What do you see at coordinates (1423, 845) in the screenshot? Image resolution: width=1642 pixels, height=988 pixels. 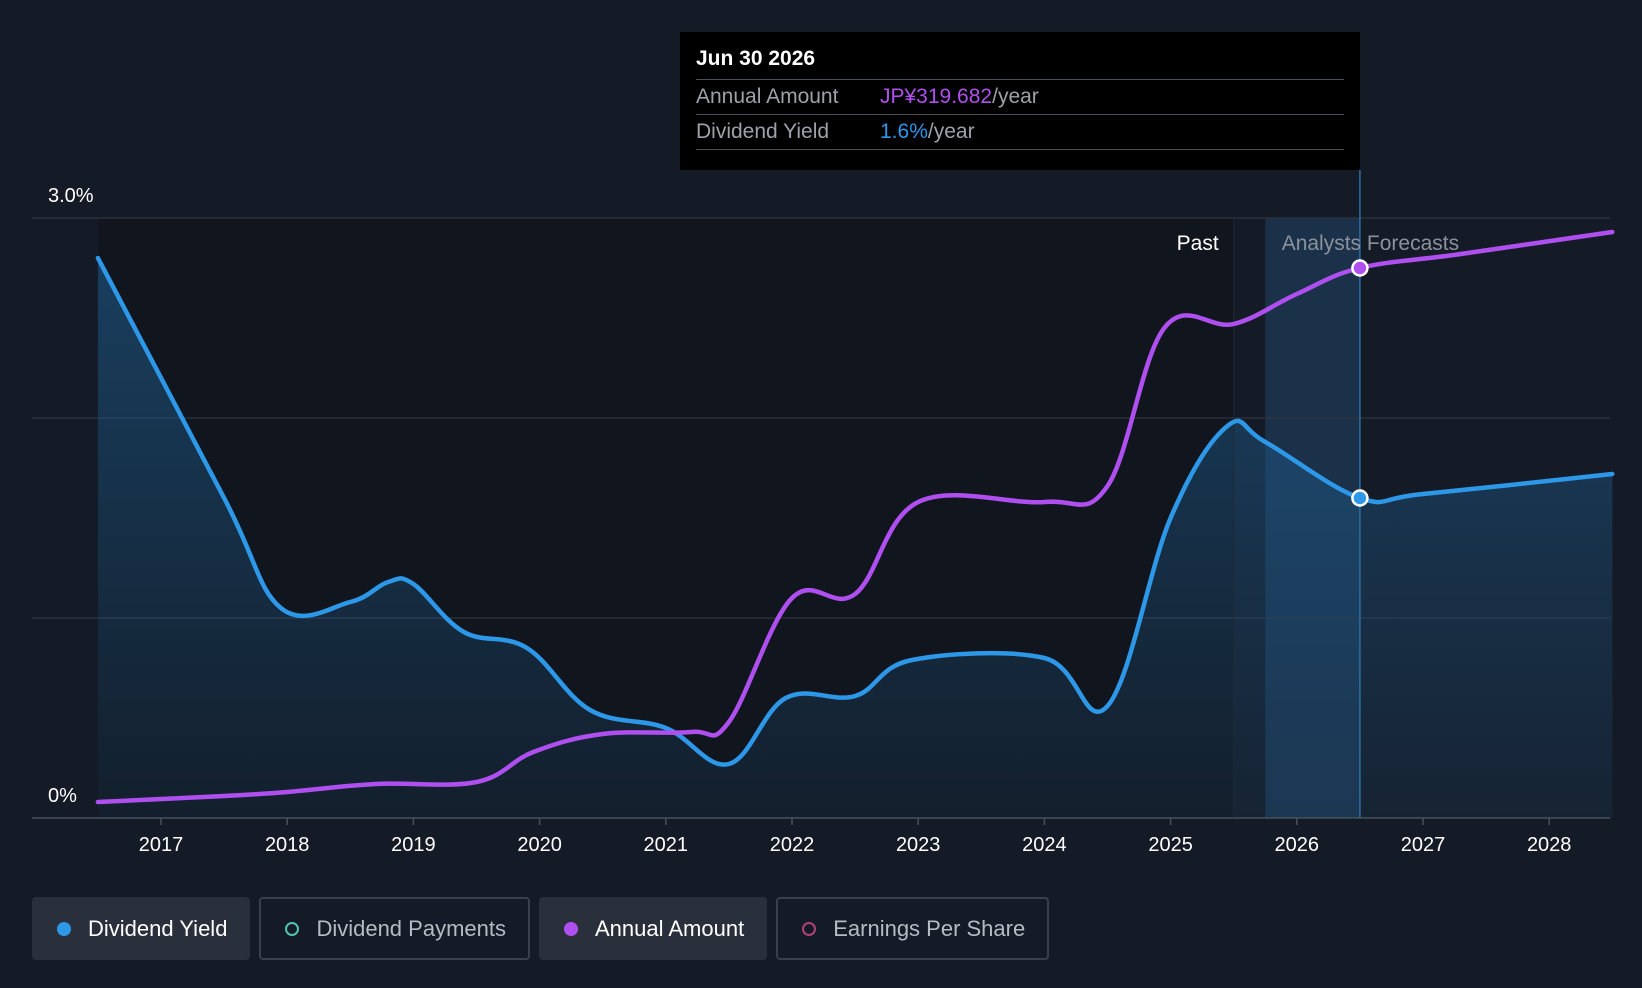 I see `x-tick-label: 2027` at bounding box center [1423, 845].